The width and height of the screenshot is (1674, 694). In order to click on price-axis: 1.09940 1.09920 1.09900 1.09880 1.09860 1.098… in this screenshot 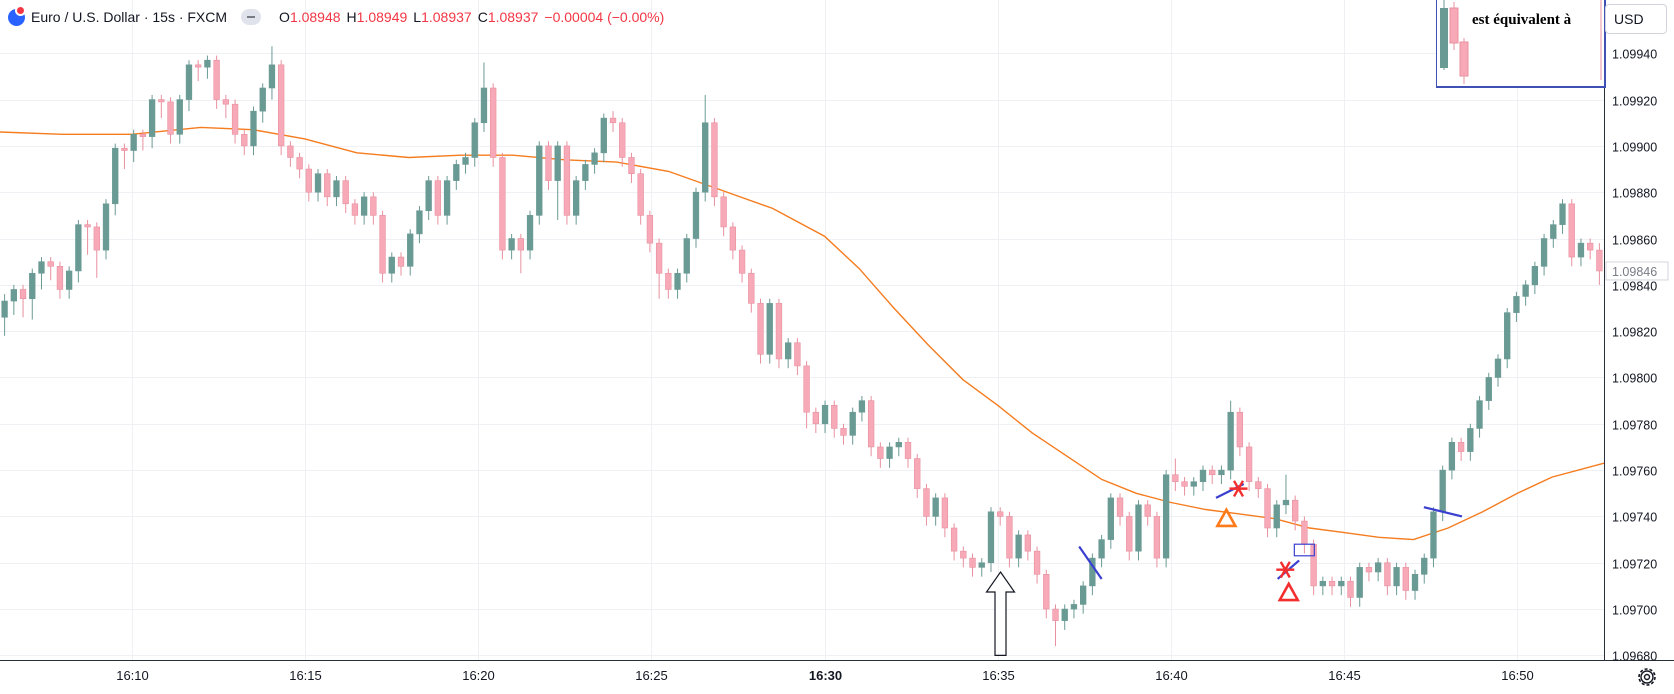, I will do `click(1637, 356)`.